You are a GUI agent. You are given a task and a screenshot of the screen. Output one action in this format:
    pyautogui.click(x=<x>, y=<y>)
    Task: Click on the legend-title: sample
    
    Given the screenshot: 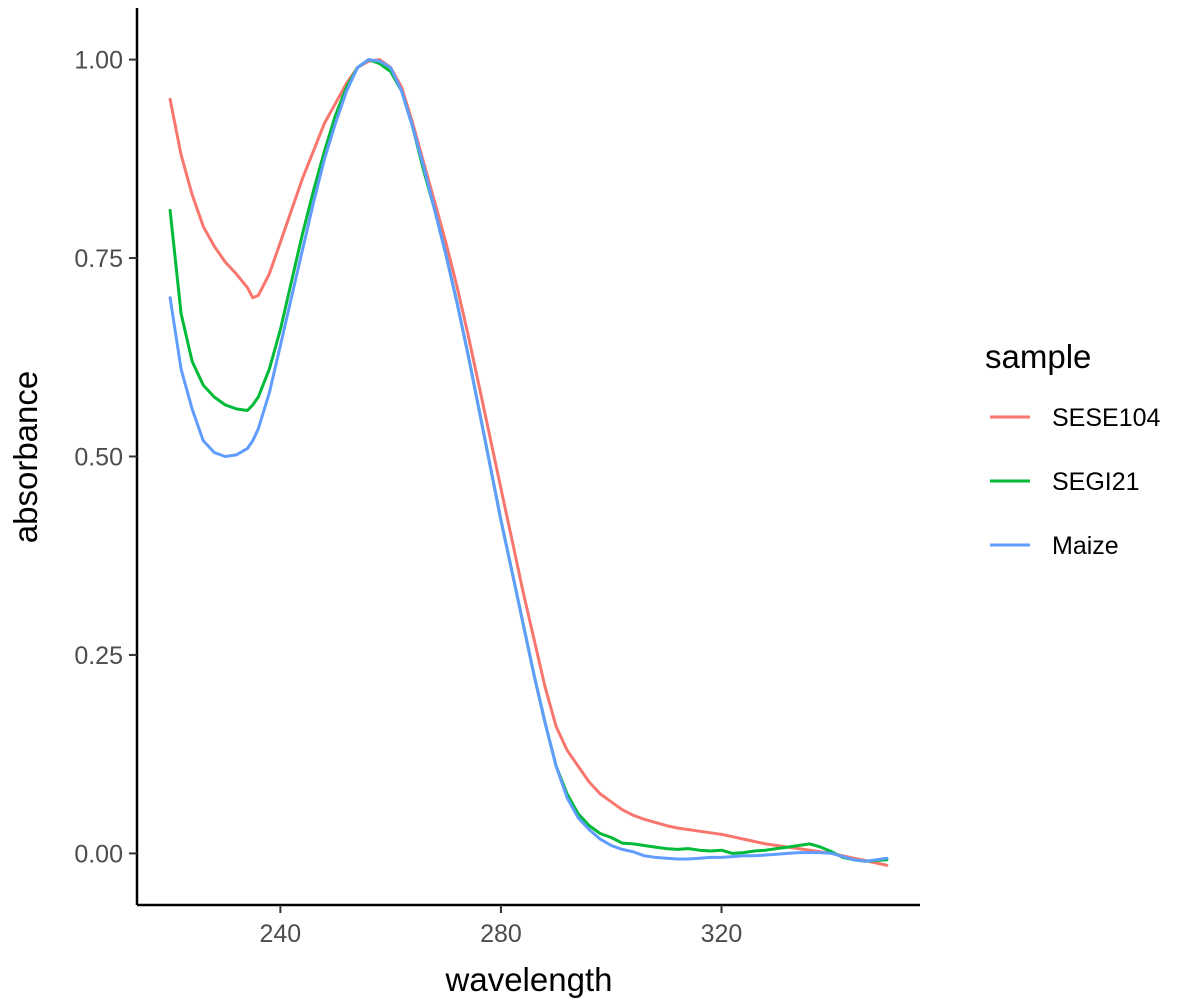 What is the action you would take?
    pyautogui.click(x=1038, y=356)
    